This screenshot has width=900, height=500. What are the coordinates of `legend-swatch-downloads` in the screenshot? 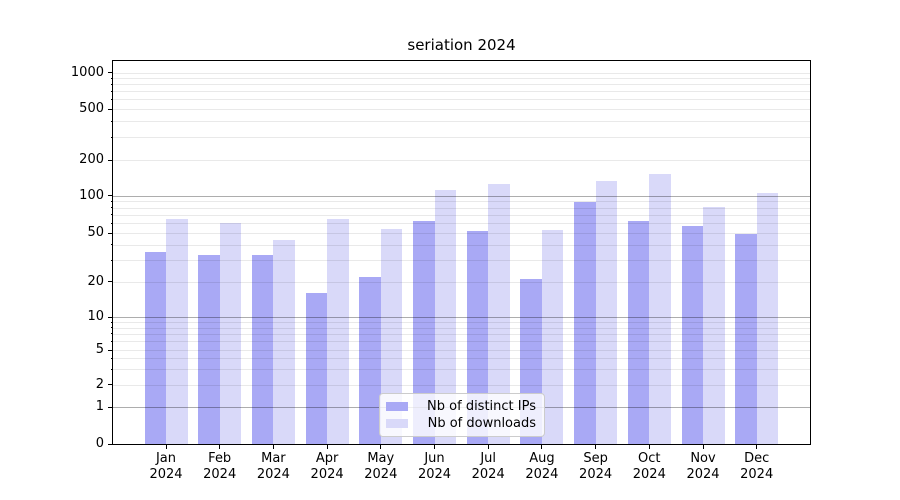 It's located at (397, 423).